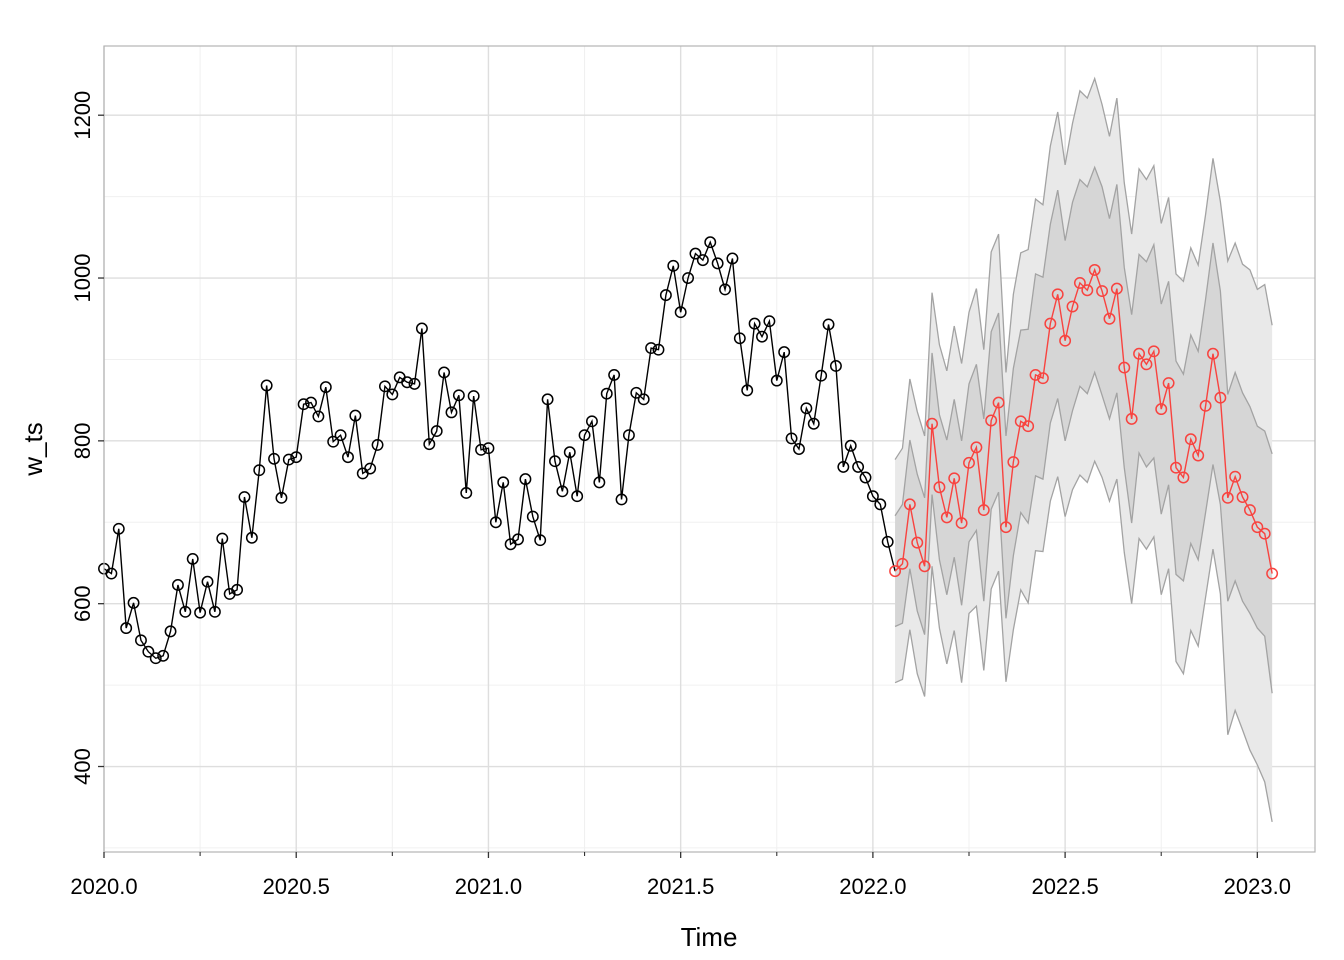 Image resolution: width=1344 pixels, height=960 pixels. Describe the element at coordinates (1083, 341) in the screenshot. I see `interval-hi80-edge` at that location.